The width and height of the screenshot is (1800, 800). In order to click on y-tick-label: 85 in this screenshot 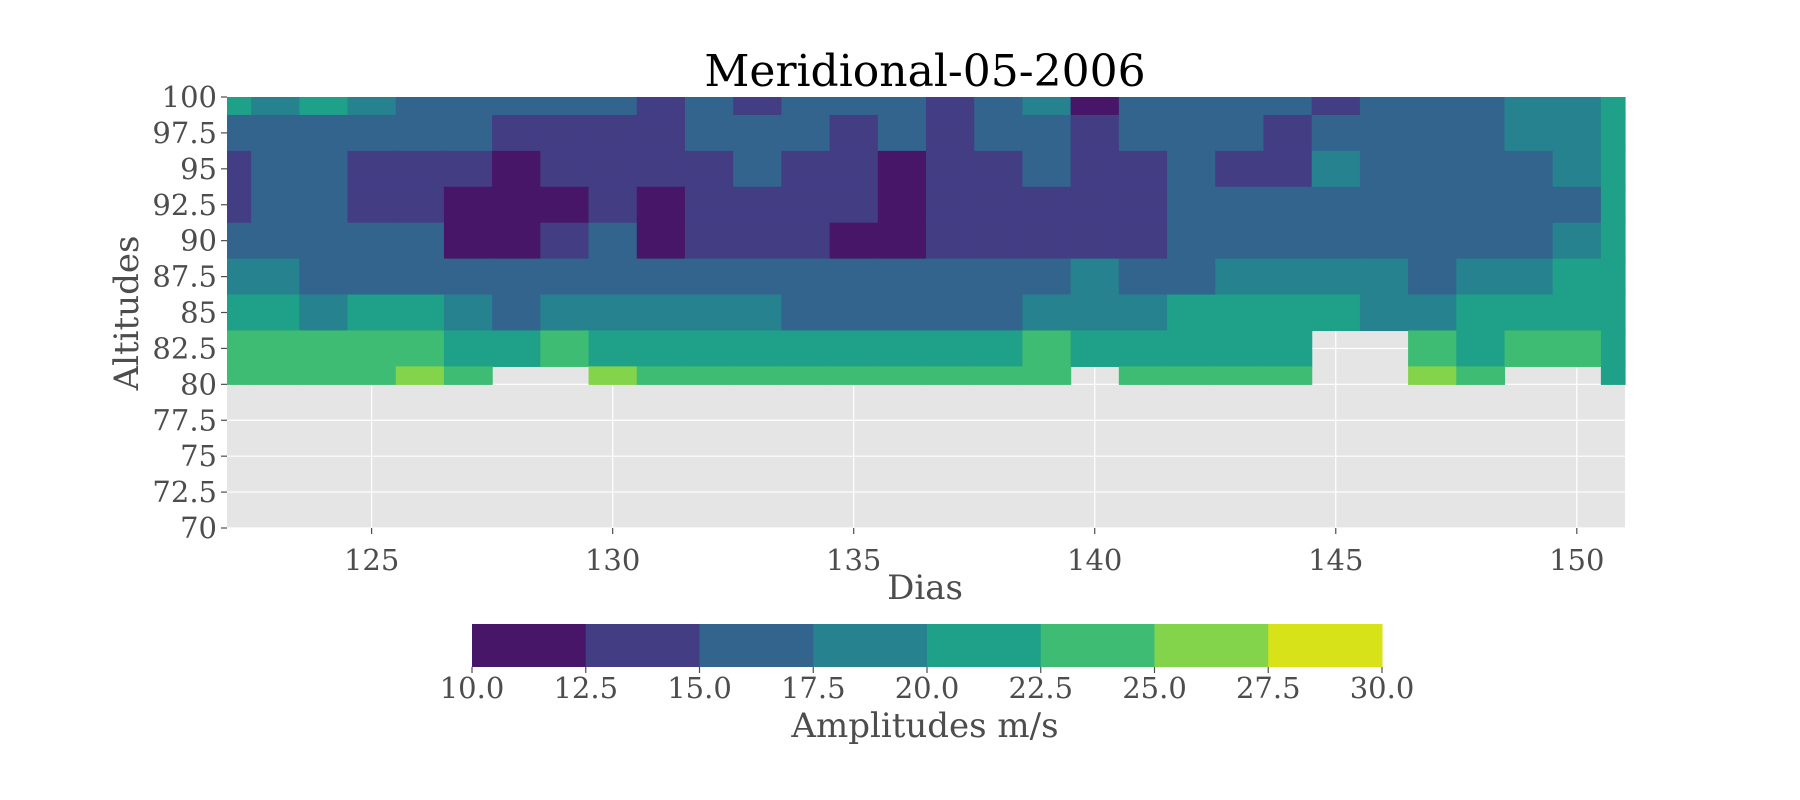, I will do `click(198, 313)`.